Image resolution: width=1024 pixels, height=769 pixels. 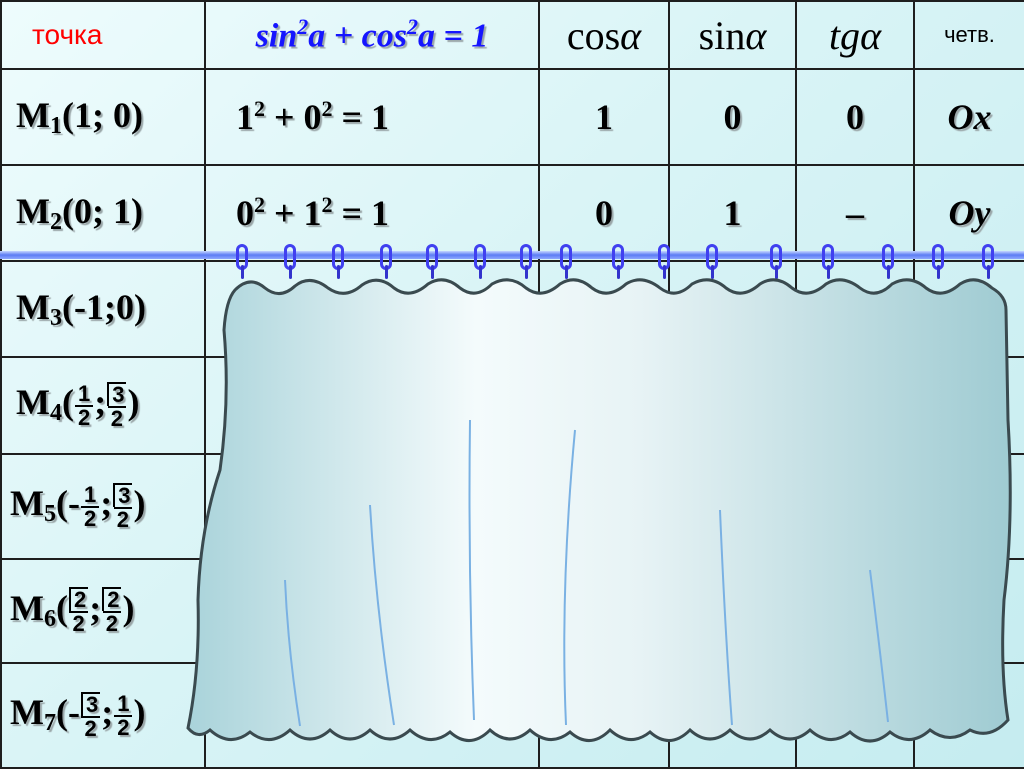 I want to click on header-cos: cosα, so click(x=604, y=35).